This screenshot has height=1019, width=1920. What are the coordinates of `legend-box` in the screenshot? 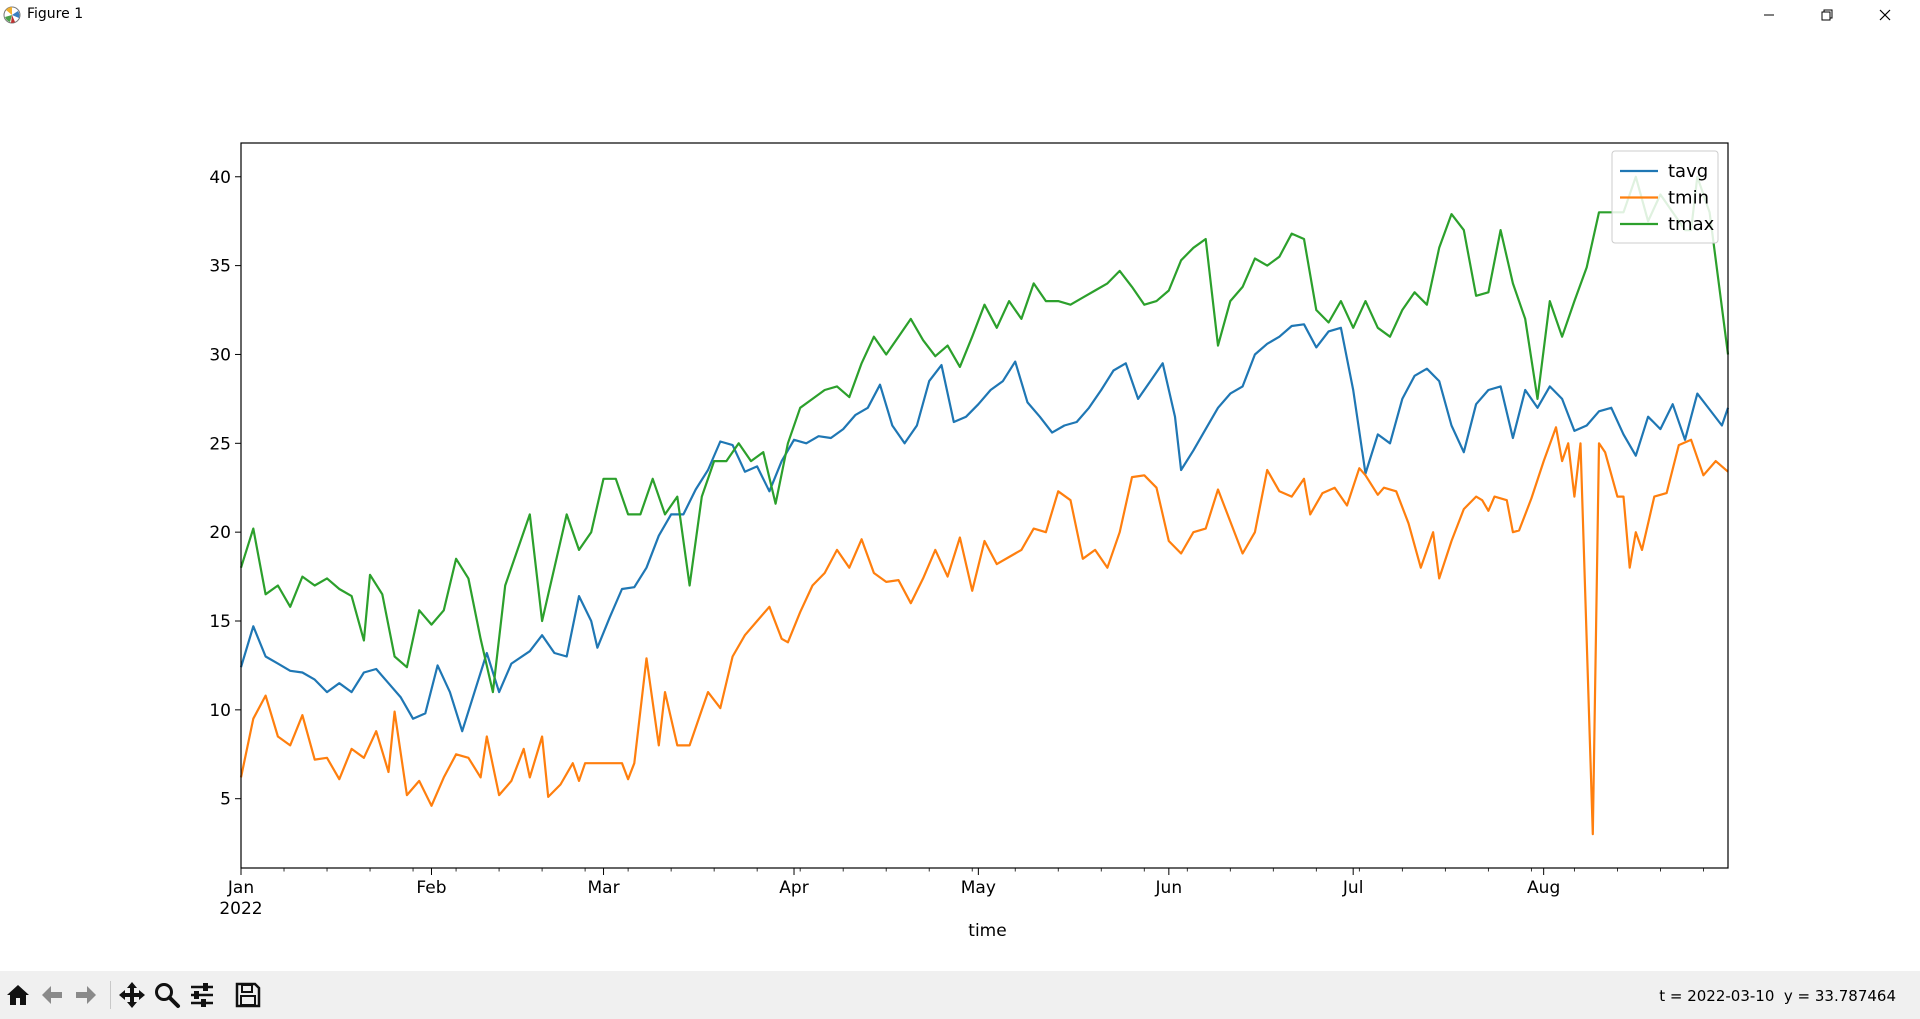 It's located at (1665, 197).